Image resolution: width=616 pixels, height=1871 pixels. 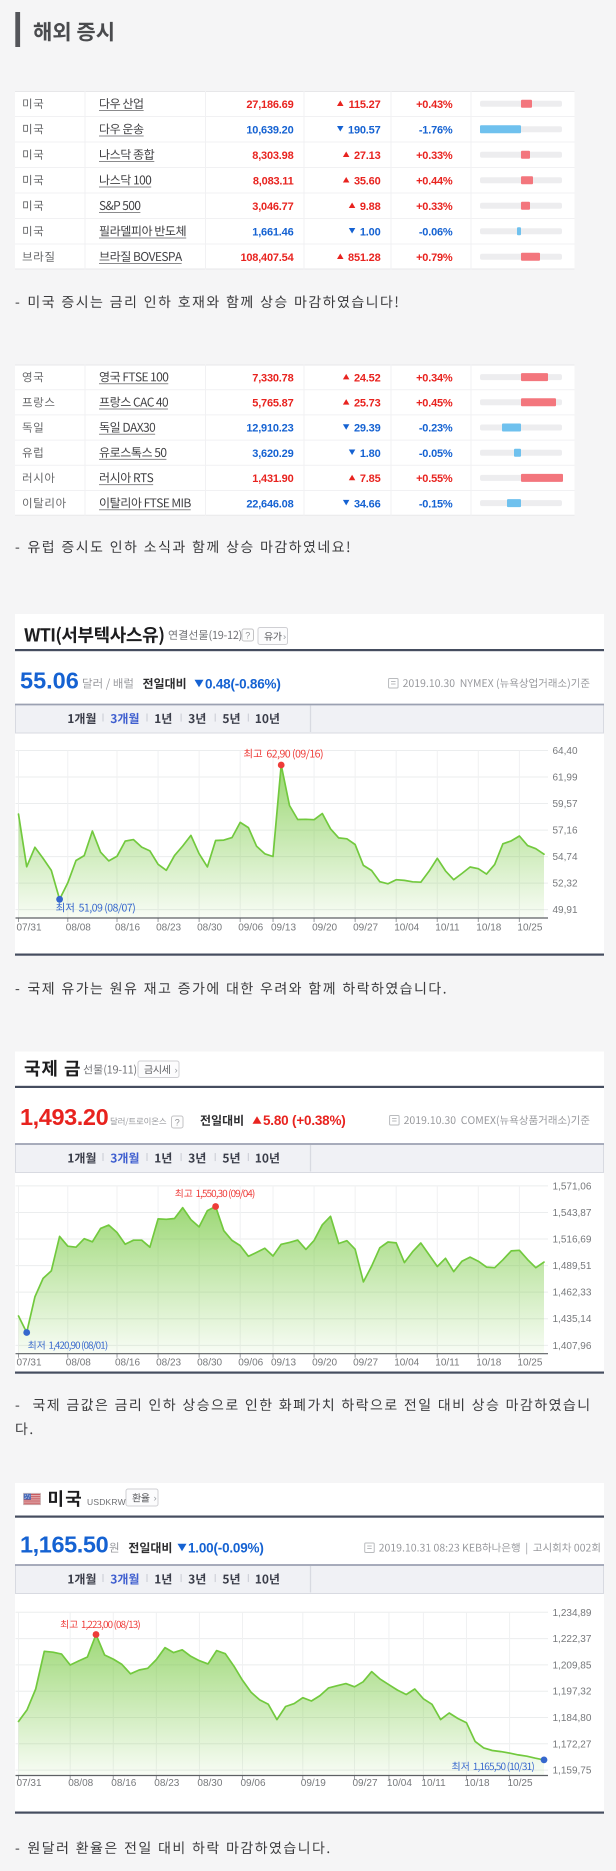 What do you see at coordinates (572, 1771) in the screenshot?
I see `svg-text: 1,159,75` at bounding box center [572, 1771].